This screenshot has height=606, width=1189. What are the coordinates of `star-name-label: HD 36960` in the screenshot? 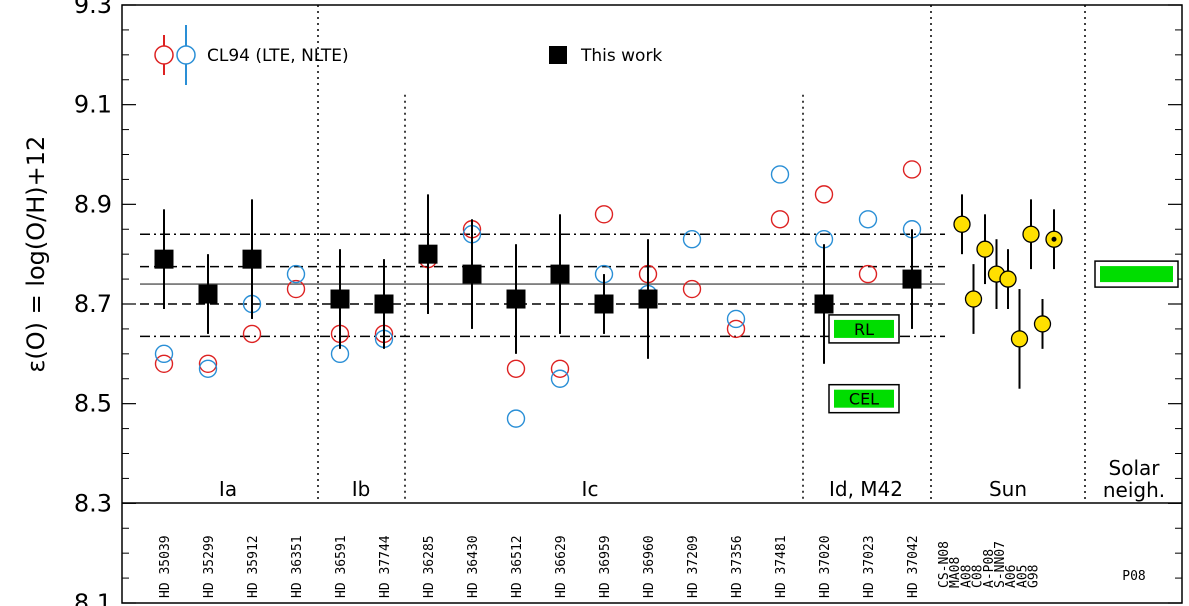 It's located at (649, 566).